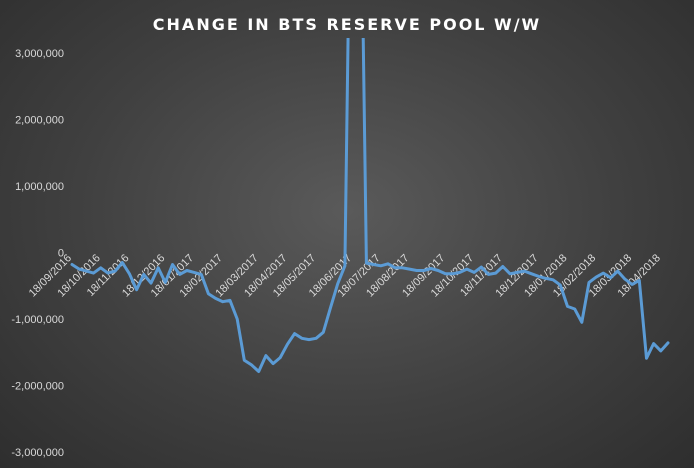 Image resolution: width=694 pixels, height=468 pixels. What do you see at coordinates (39, 121) in the screenshot?
I see `y-tick-label: 2,000,000` at bounding box center [39, 121].